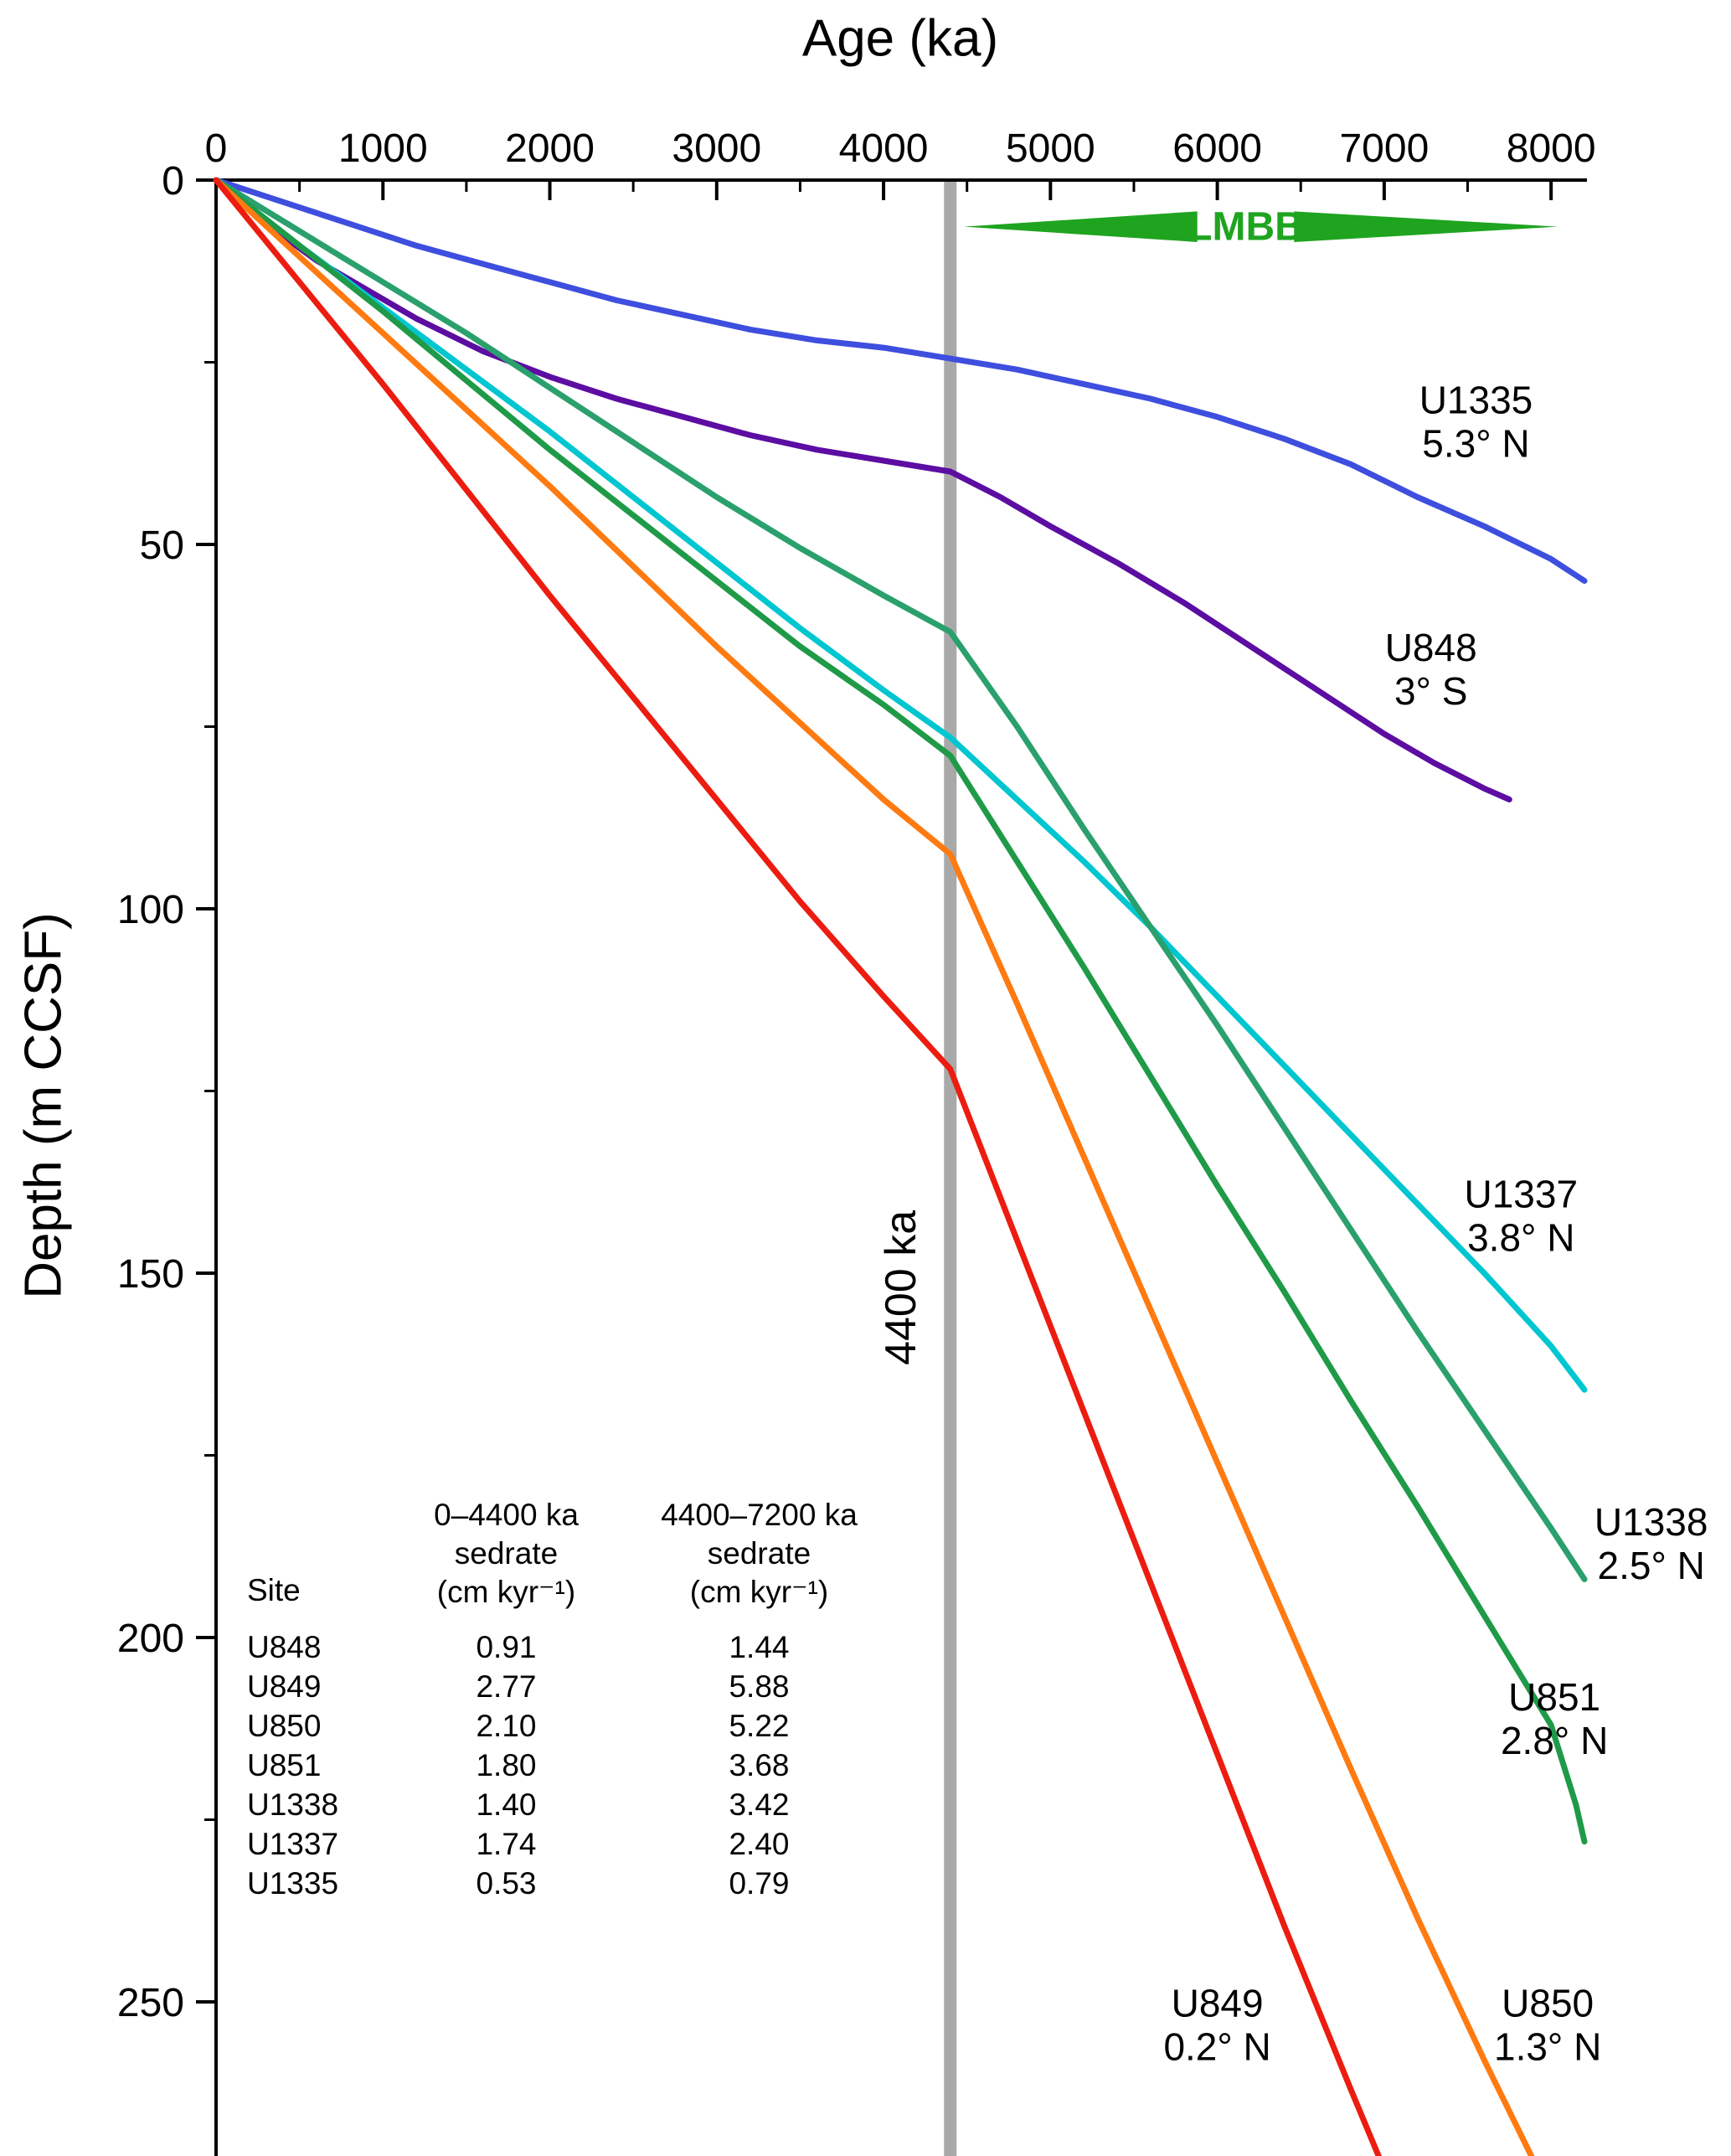  I want to click on x-tick-label: 2000, so click(550, 149).